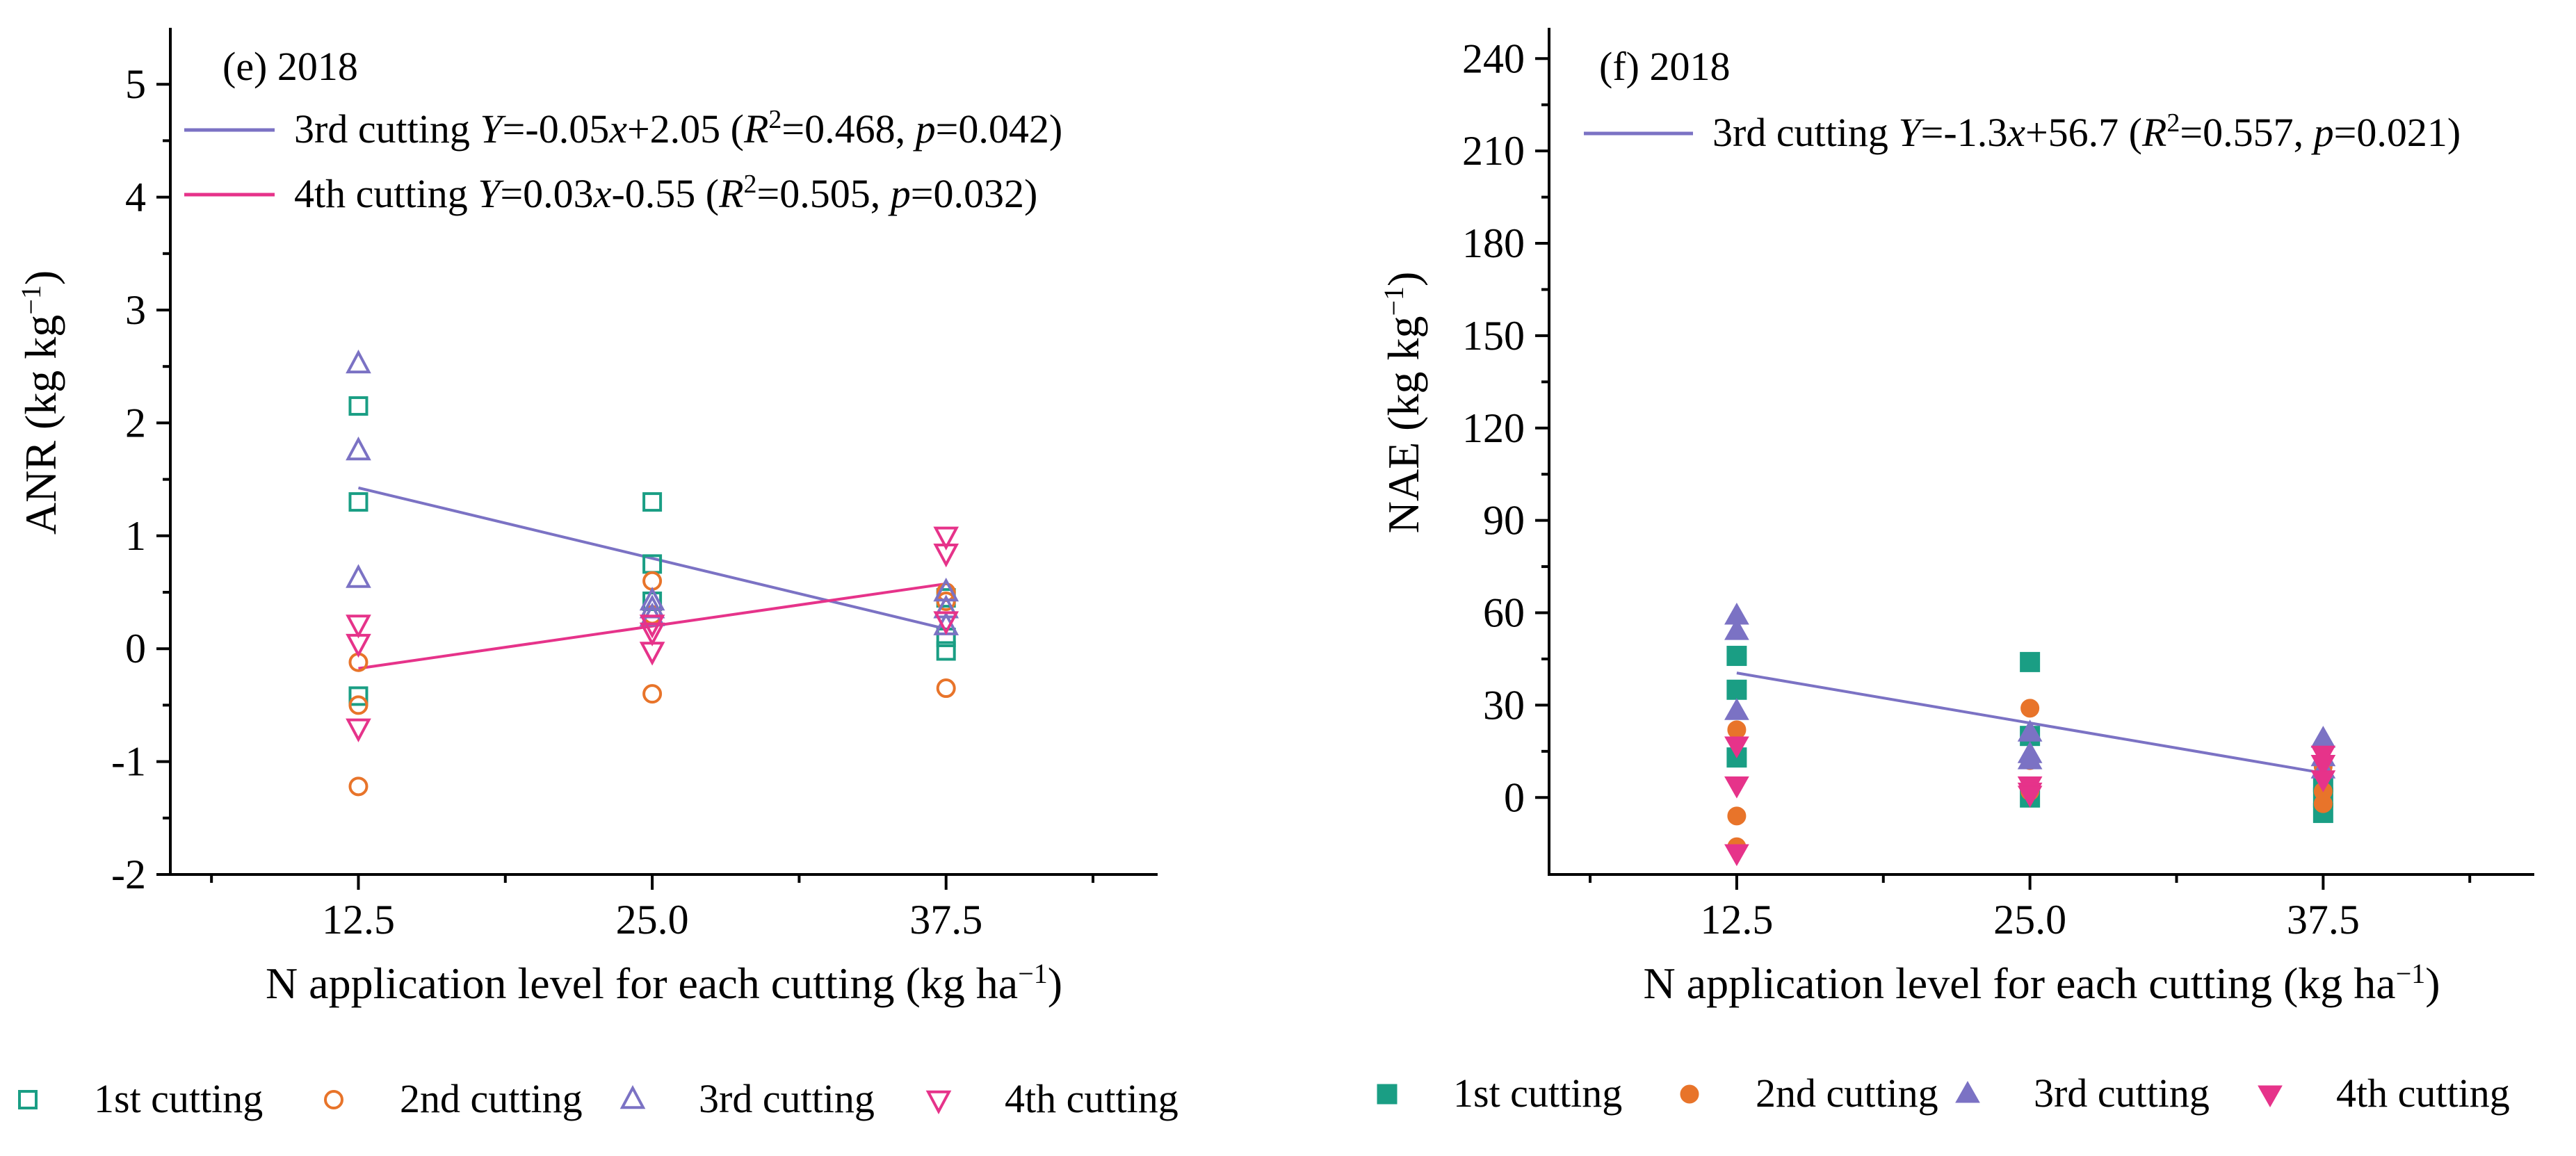 The height and width of the screenshot is (1156, 2576). I want to click on y-tick-label: 240, so click(1493, 58).